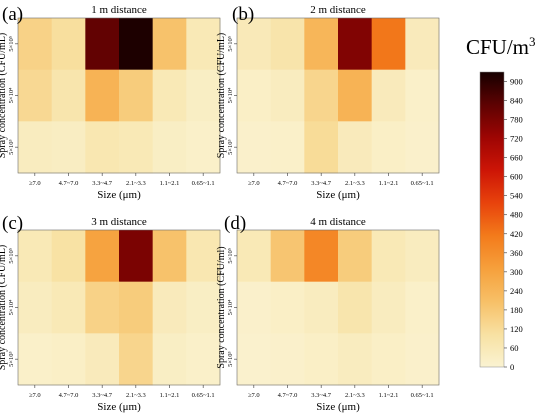  What do you see at coordinates (338, 222) in the screenshot?
I see `panel-title: 4 m distance` at bounding box center [338, 222].